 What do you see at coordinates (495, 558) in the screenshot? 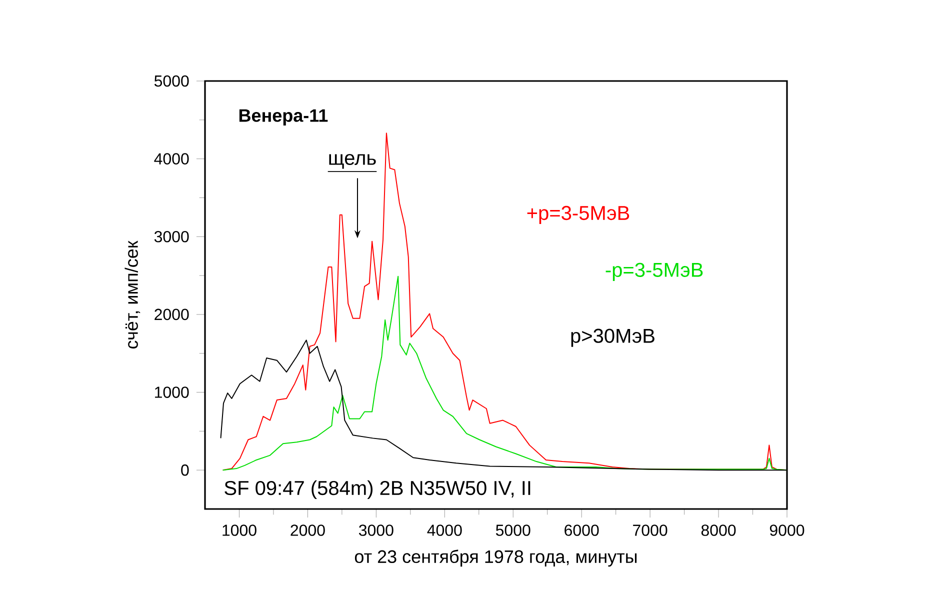
I see `x-axis-title: от 23 сентября 1978 года, минуты` at bounding box center [495, 558].